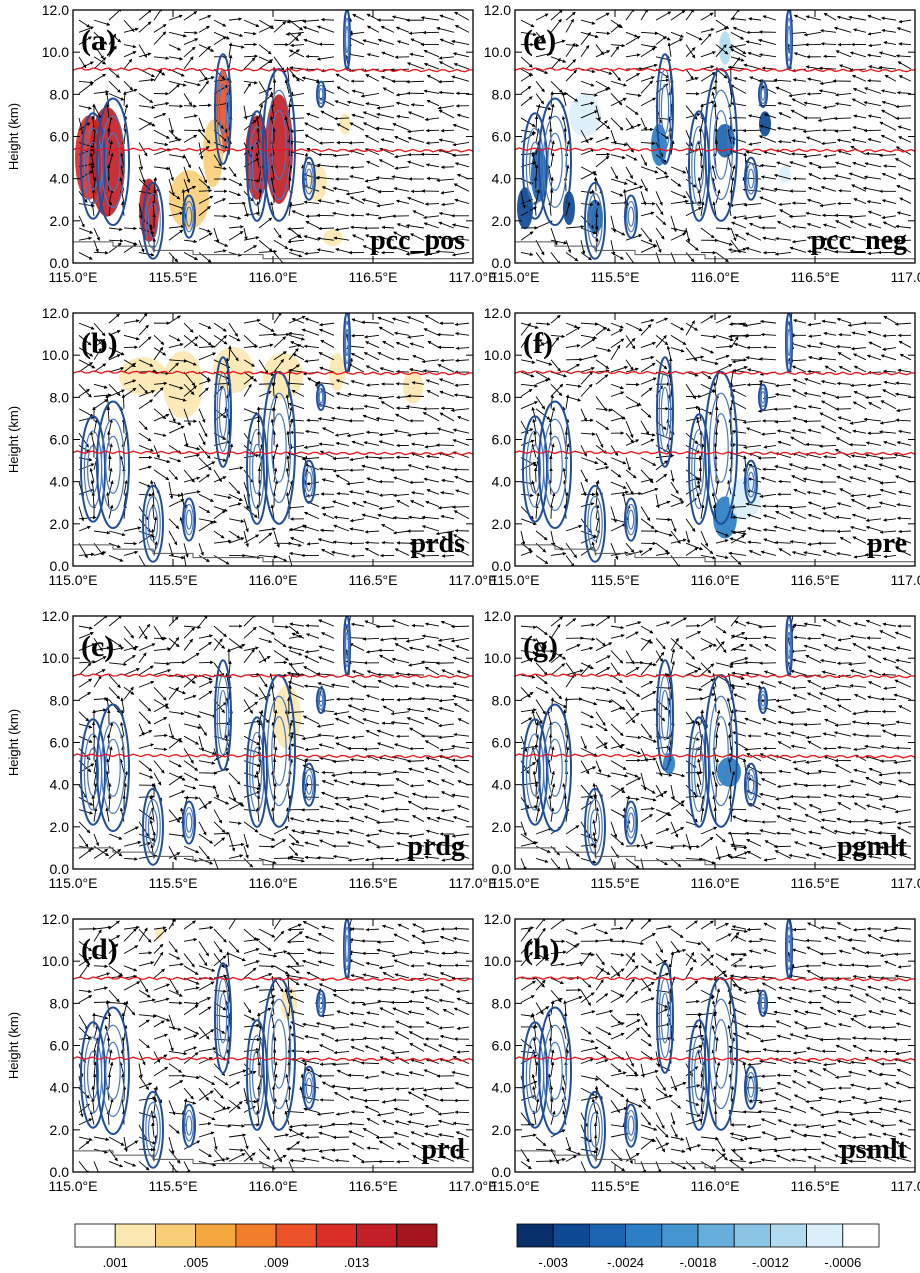 The width and height of the screenshot is (920, 1273). I want to click on panel-label: (f), so click(538, 343).